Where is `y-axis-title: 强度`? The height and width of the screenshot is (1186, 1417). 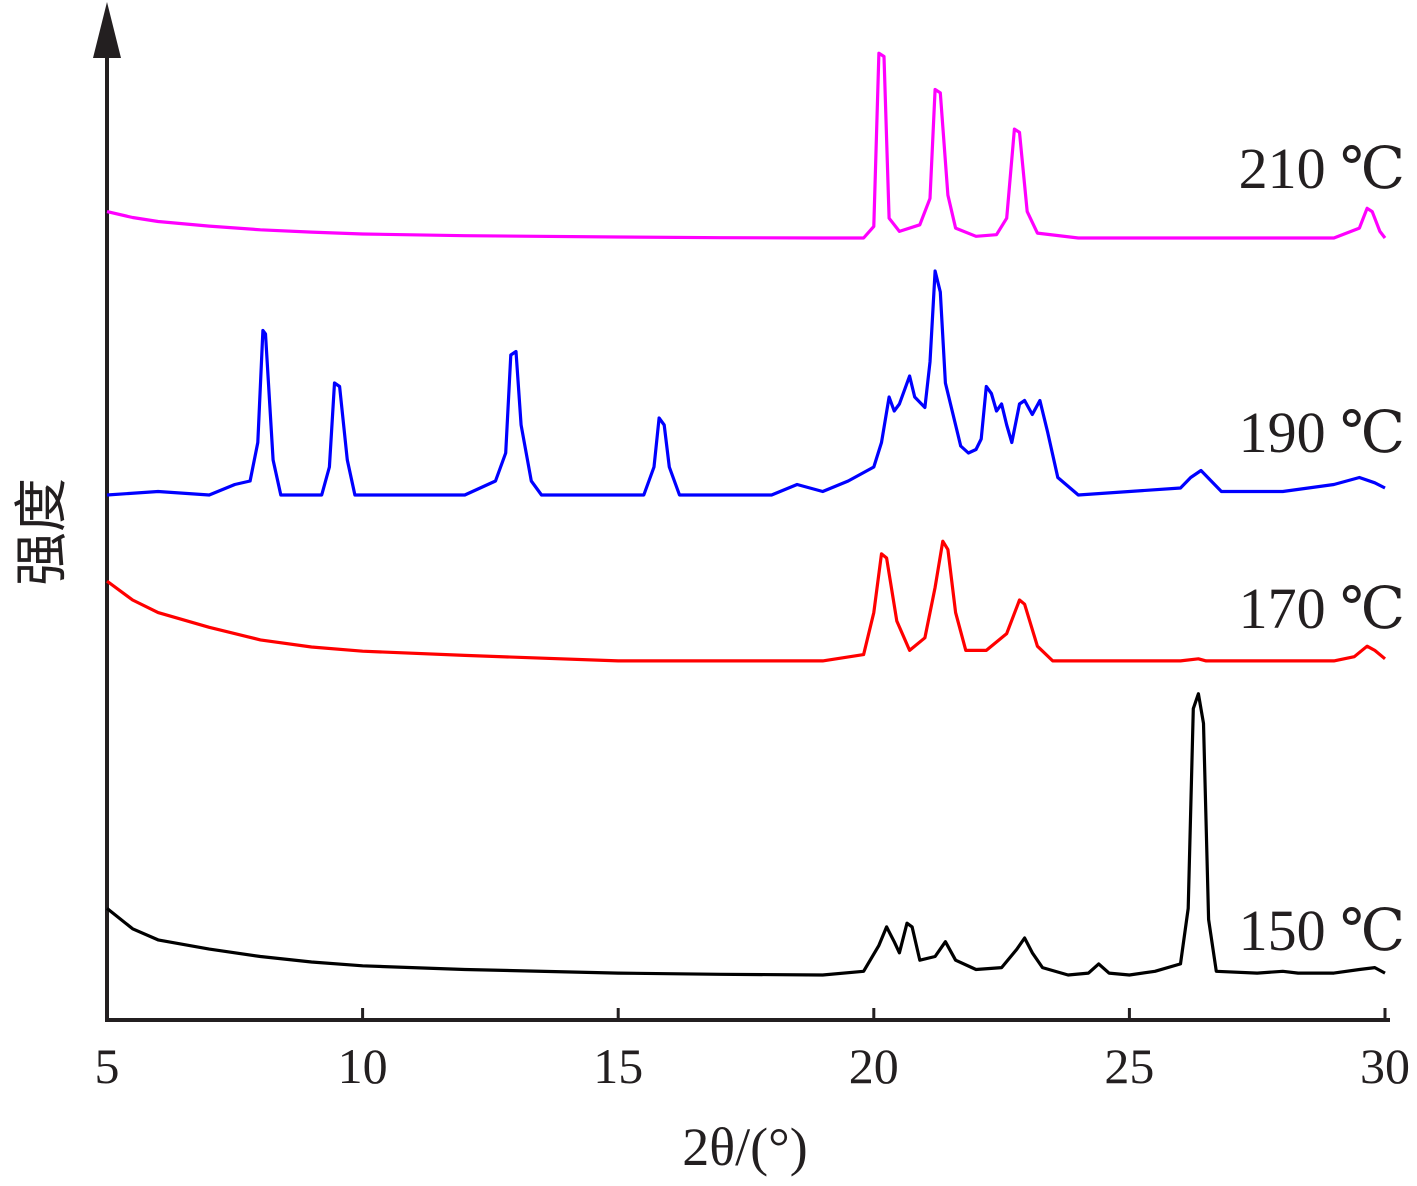
y-axis-title: 强度 is located at coordinates (42, 532).